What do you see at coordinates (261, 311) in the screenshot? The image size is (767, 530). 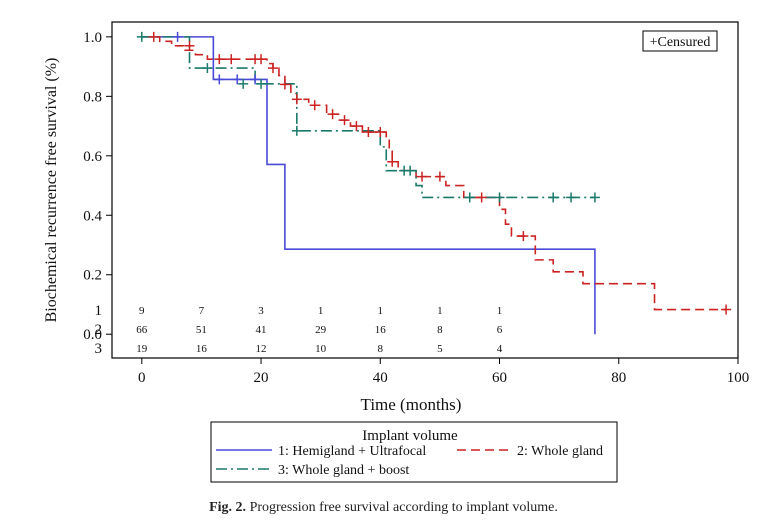 I see `at-risk-count: 3` at bounding box center [261, 311].